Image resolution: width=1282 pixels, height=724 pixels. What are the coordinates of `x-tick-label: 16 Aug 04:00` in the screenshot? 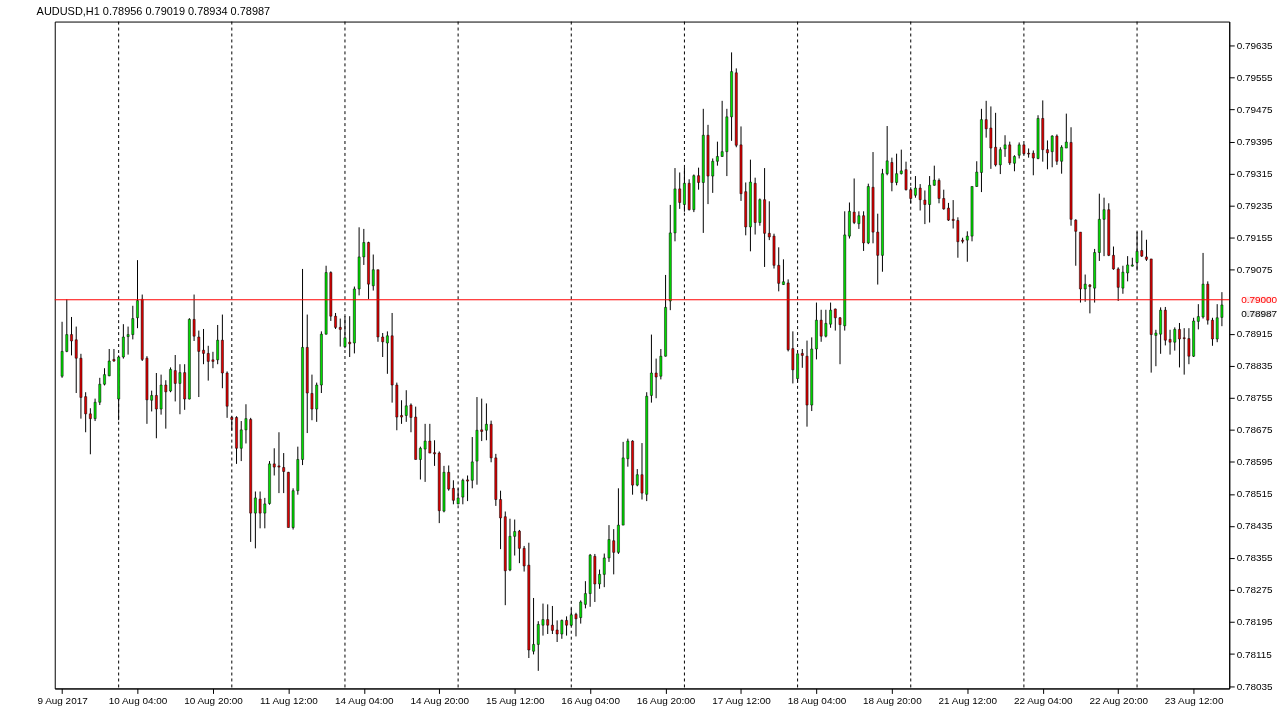 It's located at (591, 700).